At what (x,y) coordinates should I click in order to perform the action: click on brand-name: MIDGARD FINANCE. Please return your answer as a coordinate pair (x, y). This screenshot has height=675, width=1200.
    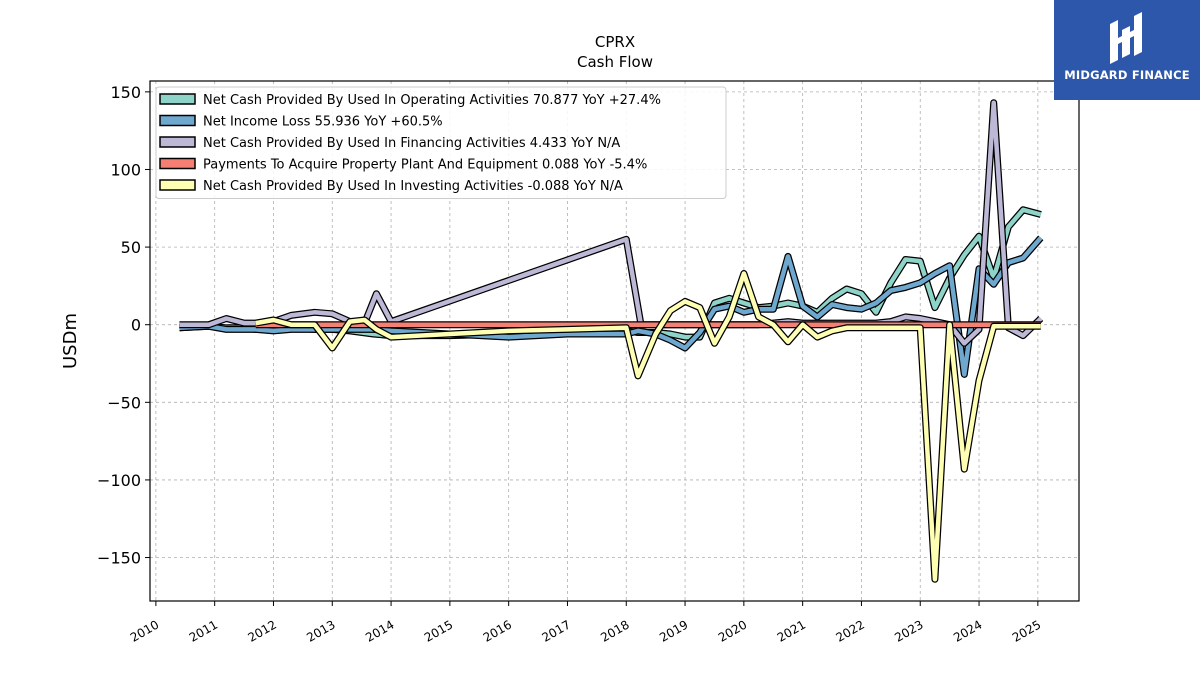
    Looking at the image, I should click on (1127, 75).